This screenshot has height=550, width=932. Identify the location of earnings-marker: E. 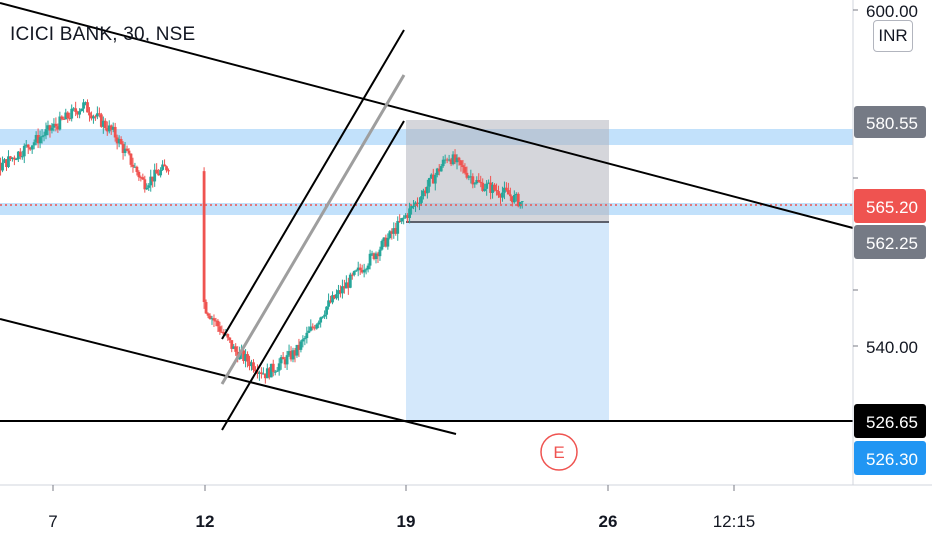
(559, 452).